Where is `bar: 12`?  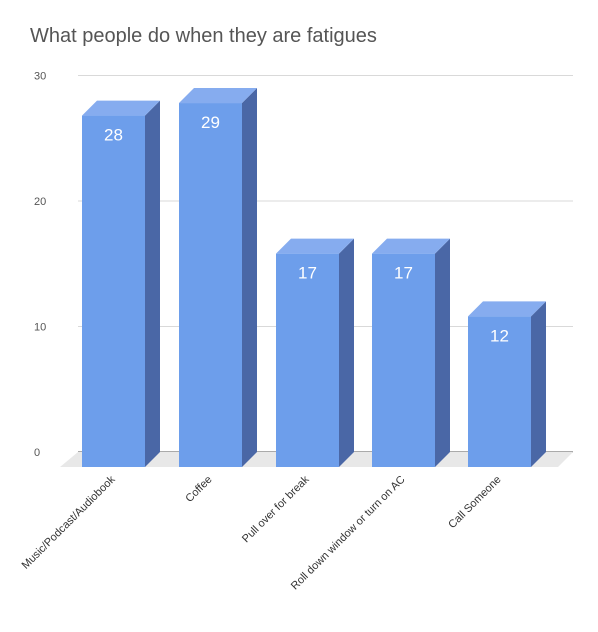
bar: 12 is located at coordinates (507, 384).